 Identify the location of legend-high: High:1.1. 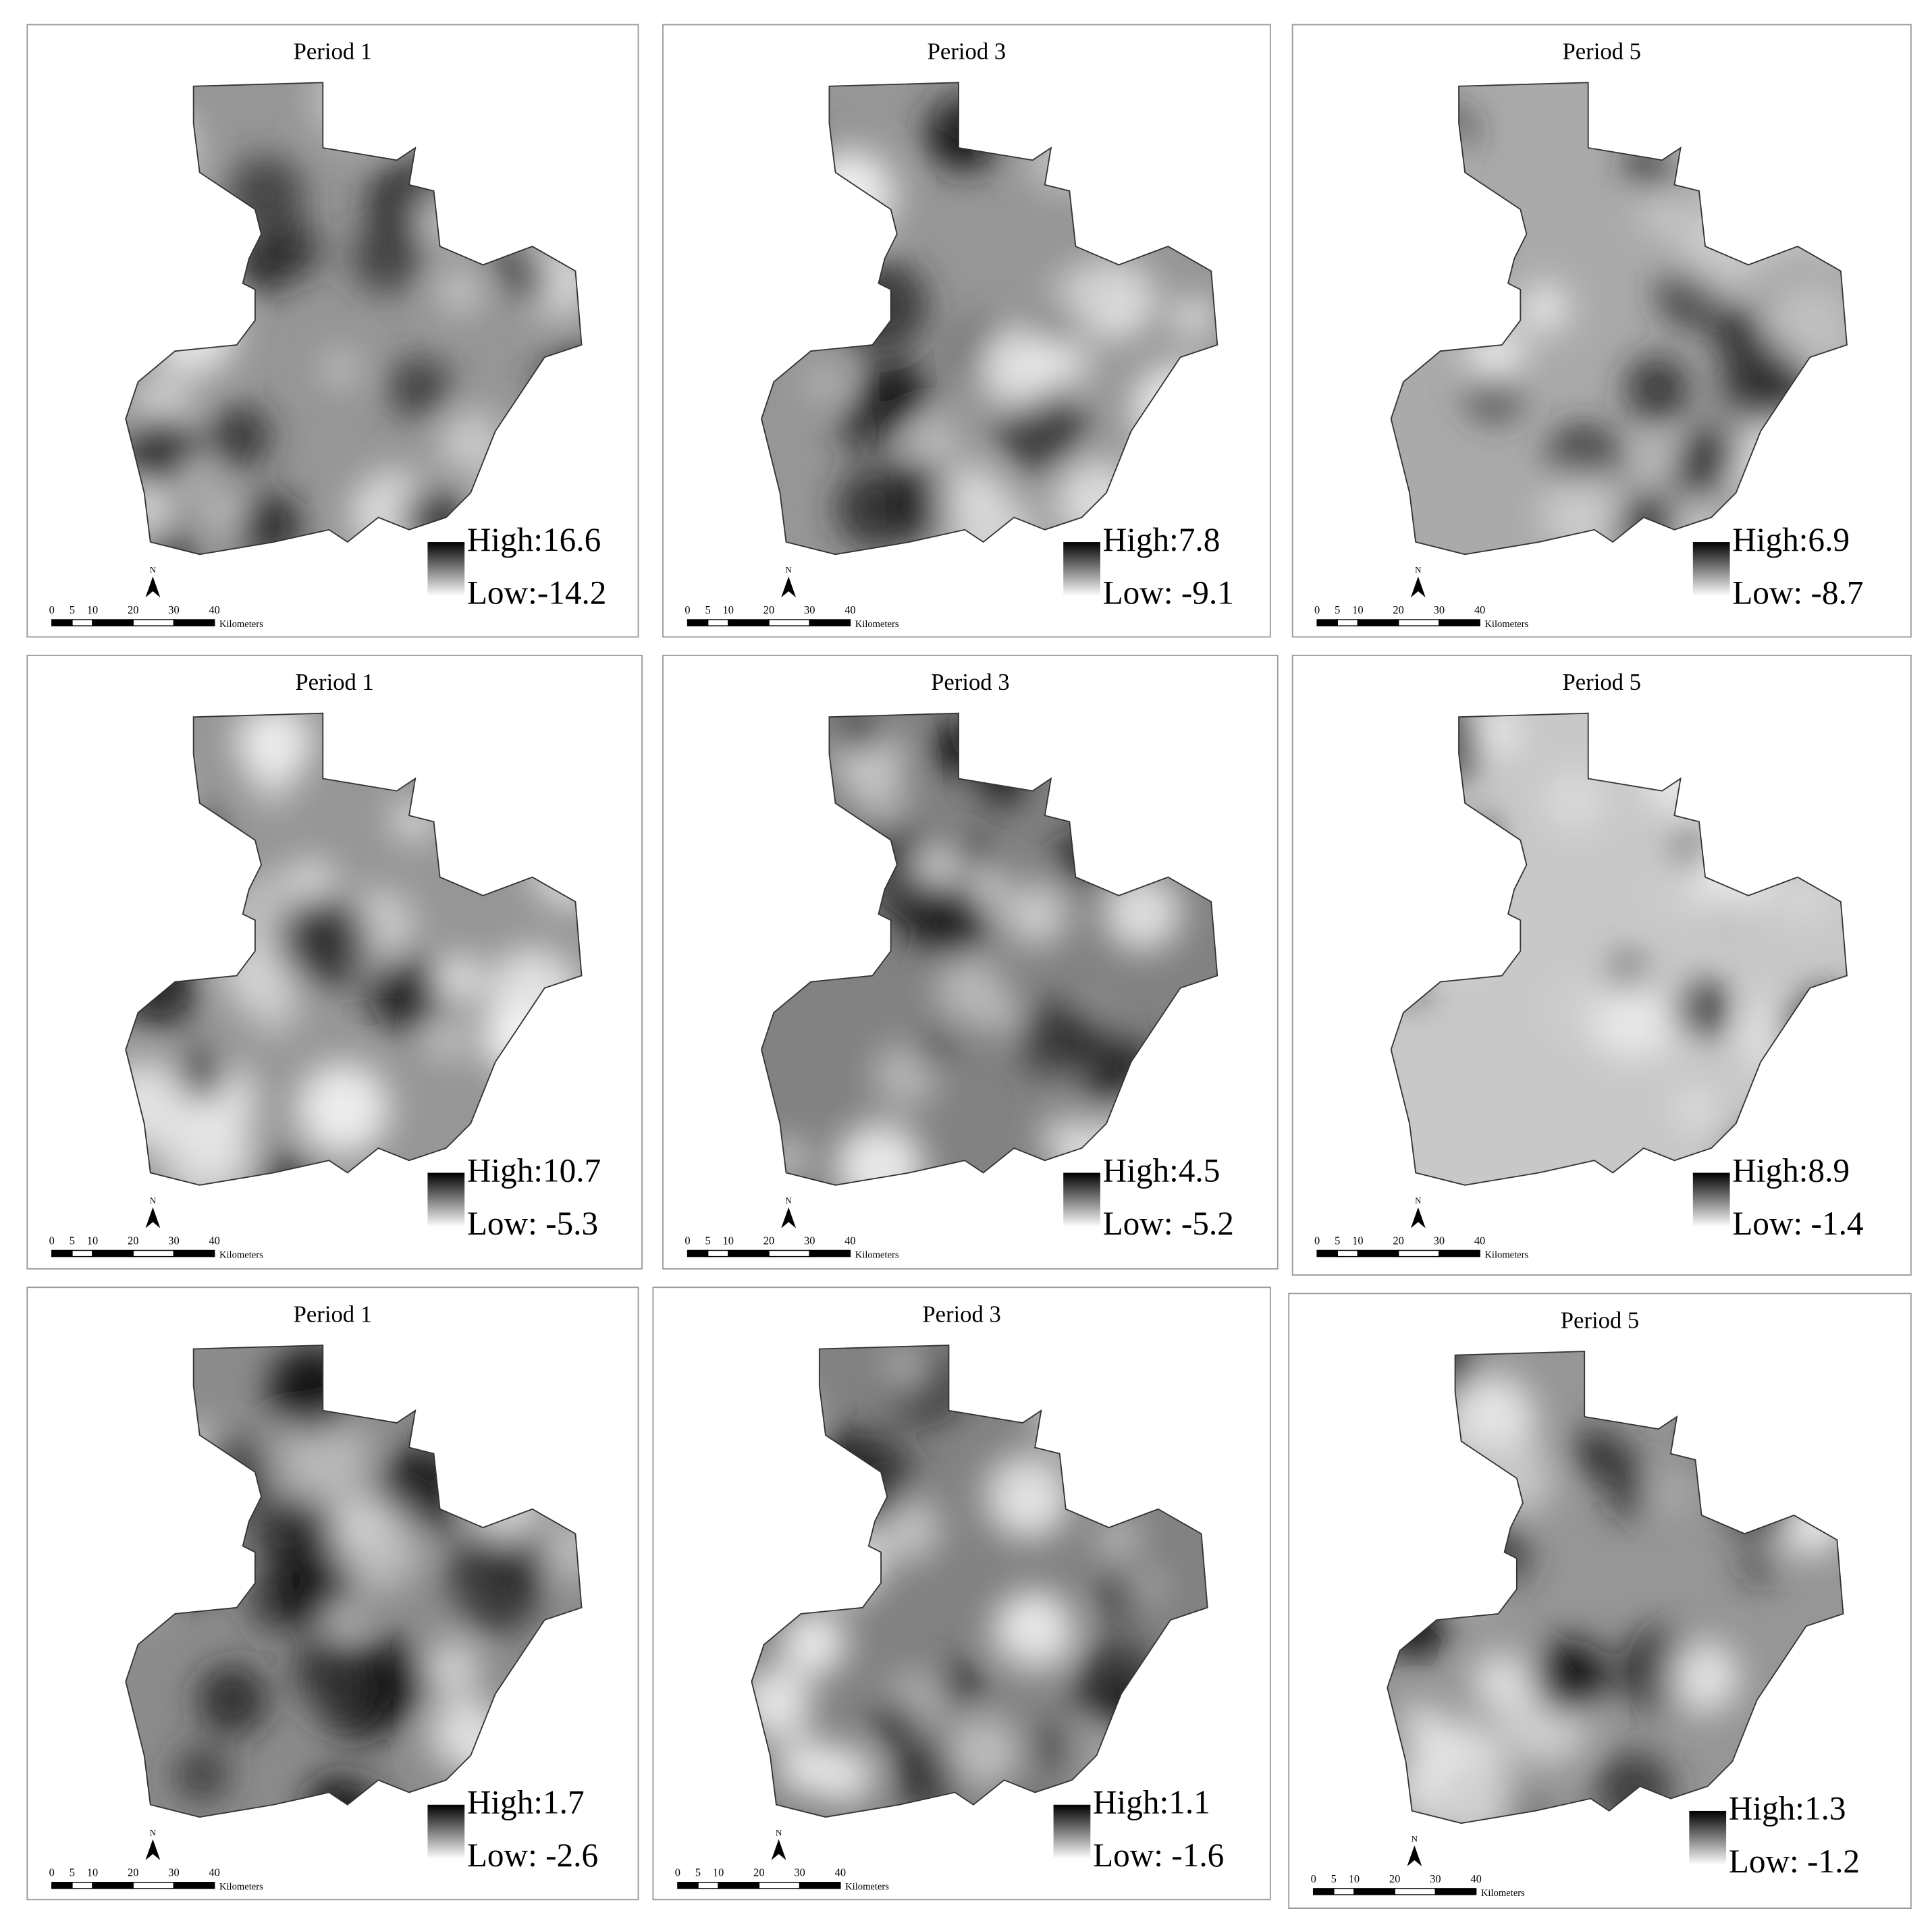
(1151, 1802).